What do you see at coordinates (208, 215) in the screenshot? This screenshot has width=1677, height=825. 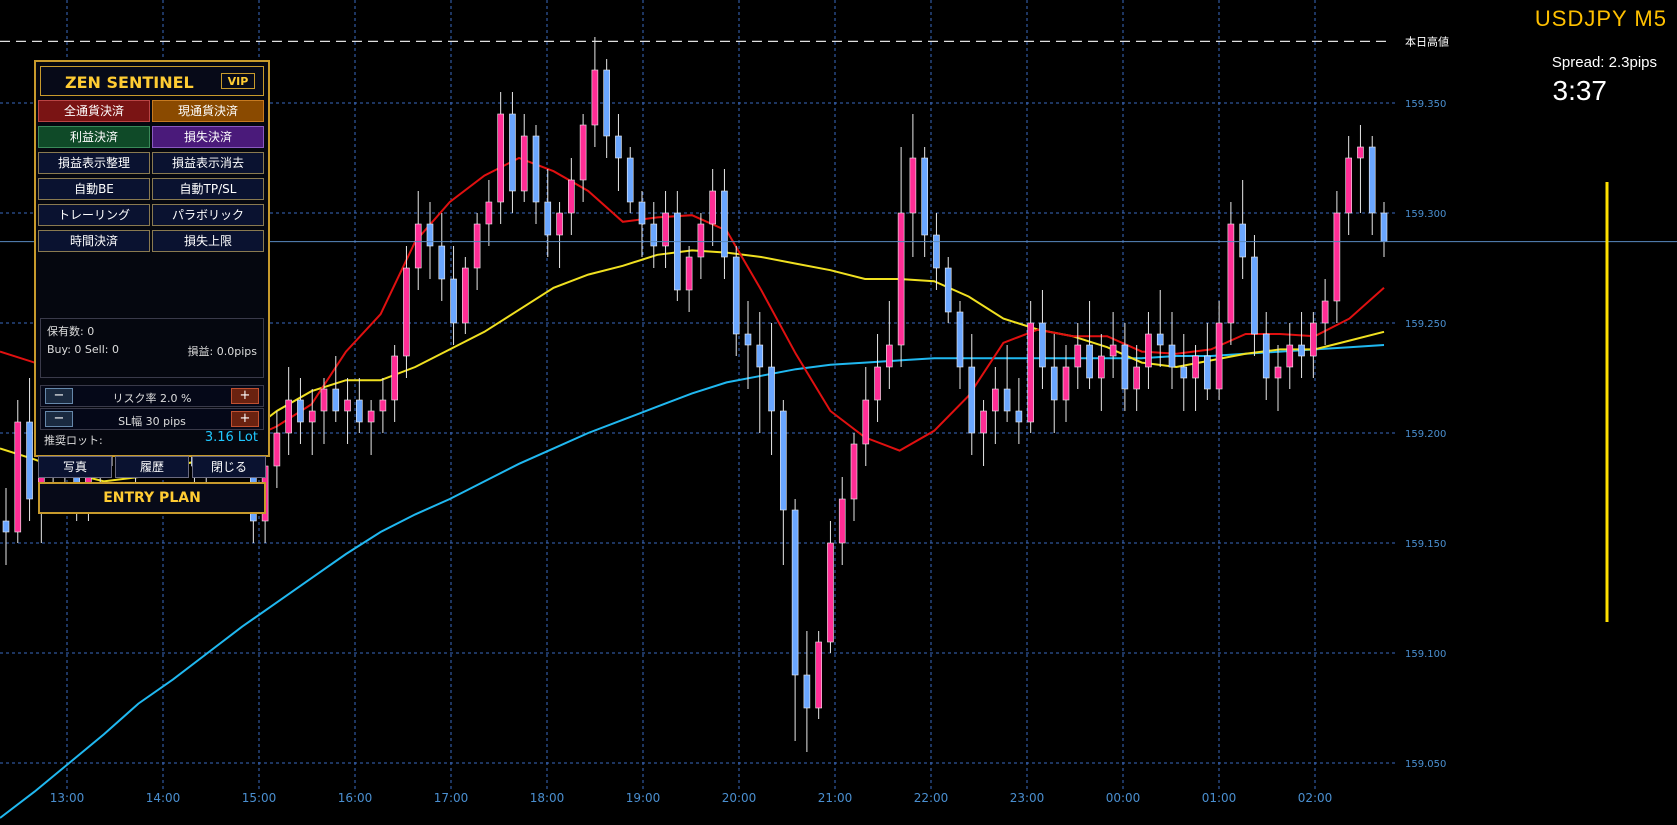 I see `parabolic-button: パラボリック` at bounding box center [208, 215].